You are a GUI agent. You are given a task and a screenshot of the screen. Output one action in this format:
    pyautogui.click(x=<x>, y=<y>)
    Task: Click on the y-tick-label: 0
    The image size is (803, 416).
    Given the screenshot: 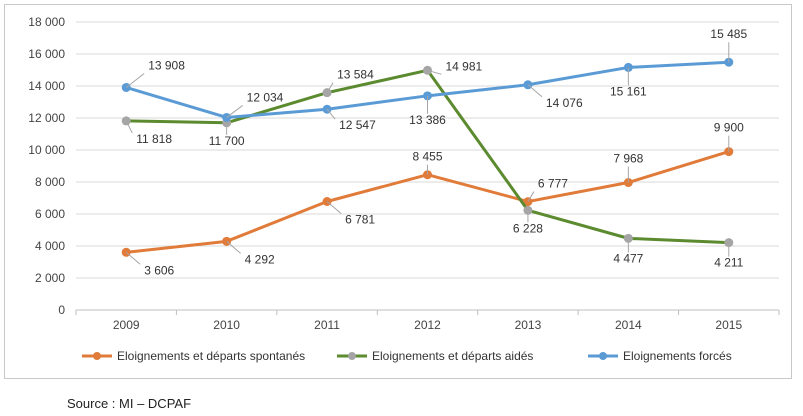 What is the action you would take?
    pyautogui.click(x=61, y=310)
    